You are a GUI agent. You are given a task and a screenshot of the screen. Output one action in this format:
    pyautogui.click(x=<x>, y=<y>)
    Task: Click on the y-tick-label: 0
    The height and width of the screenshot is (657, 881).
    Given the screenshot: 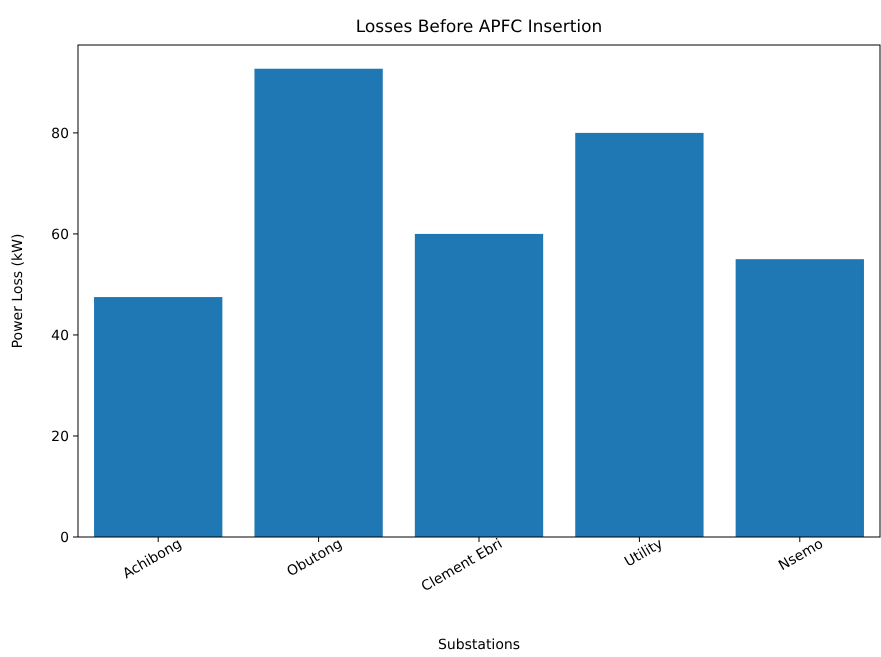 What is the action you would take?
    pyautogui.click(x=64, y=538)
    